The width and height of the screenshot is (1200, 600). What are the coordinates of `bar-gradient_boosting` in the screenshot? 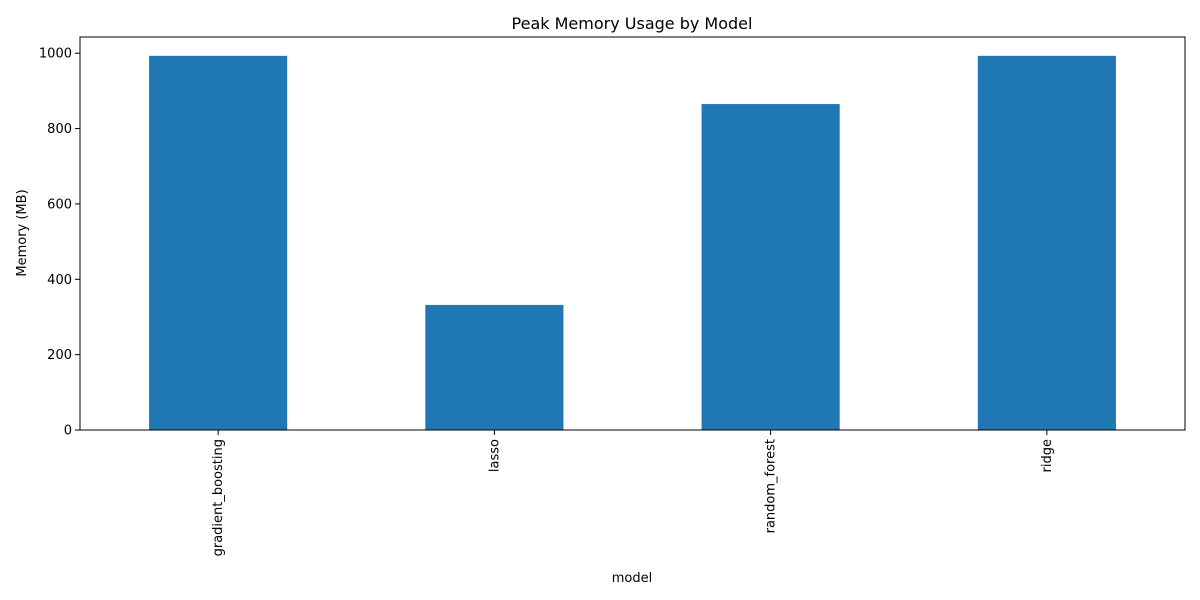 It's located at (218, 243).